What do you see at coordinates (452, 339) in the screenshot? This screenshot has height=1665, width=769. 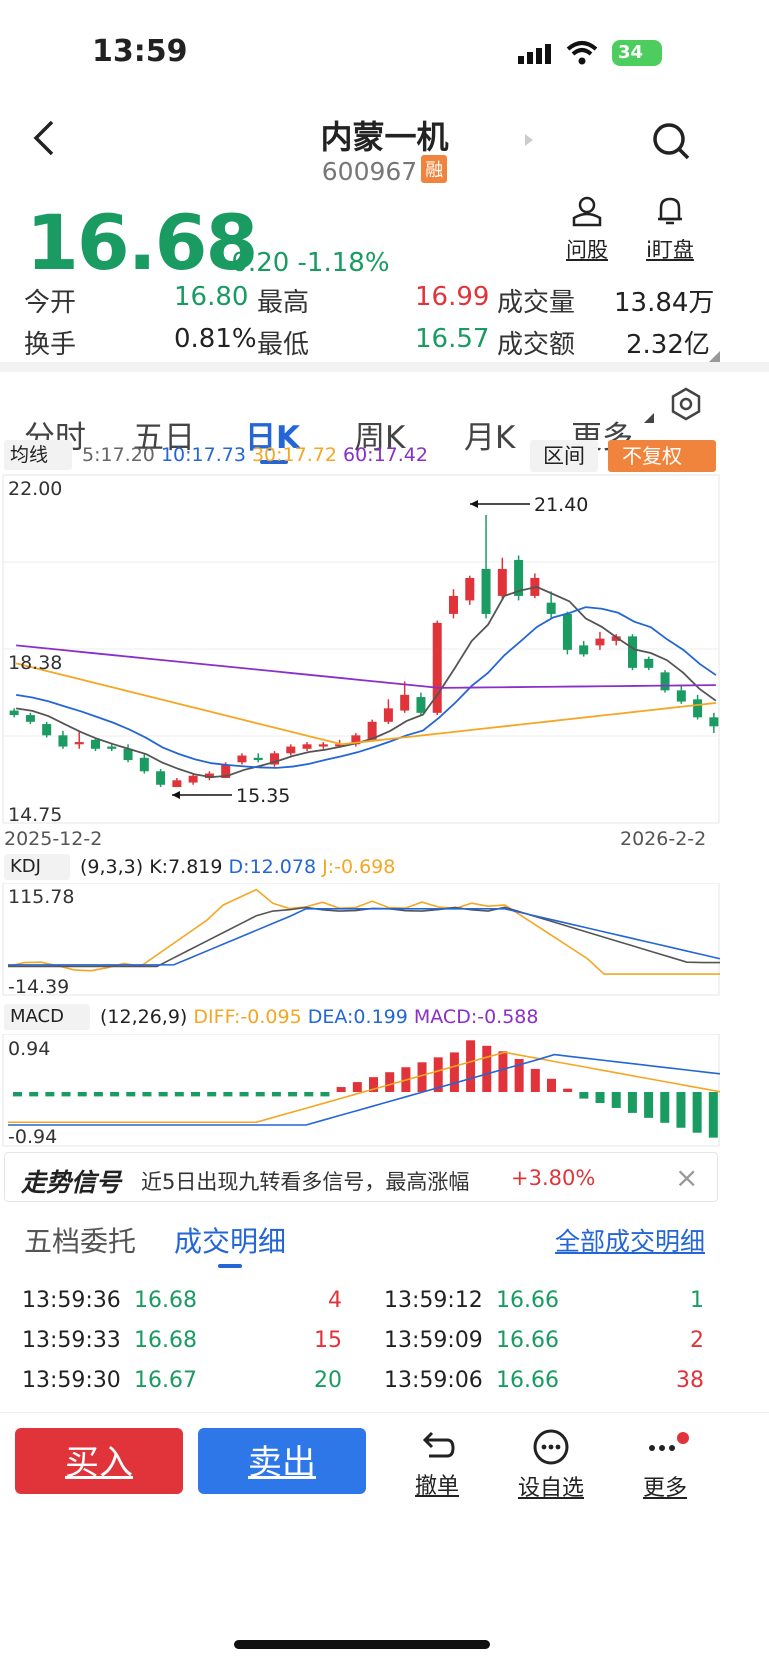 I see `low-value: 16.57` at bounding box center [452, 339].